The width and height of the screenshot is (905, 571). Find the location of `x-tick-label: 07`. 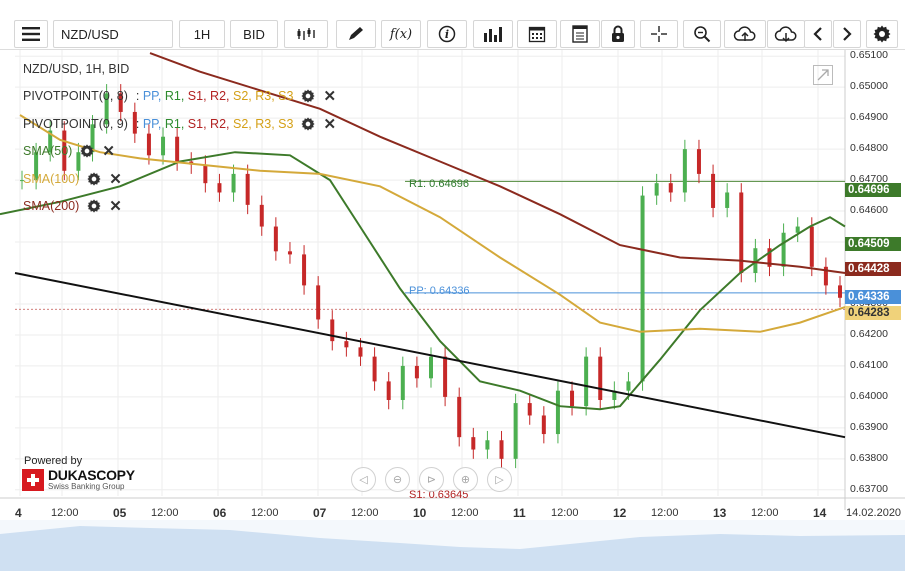

x-tick-label: 07 is located at coordinates (320, 513).